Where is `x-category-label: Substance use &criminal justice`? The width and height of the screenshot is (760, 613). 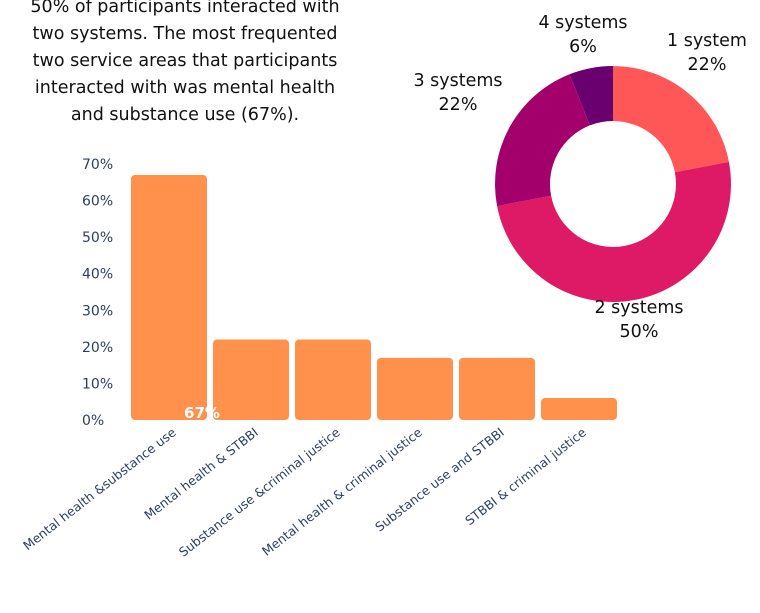
x-category-label: Substance use &criminal justice is located at coordinates (259, 491).